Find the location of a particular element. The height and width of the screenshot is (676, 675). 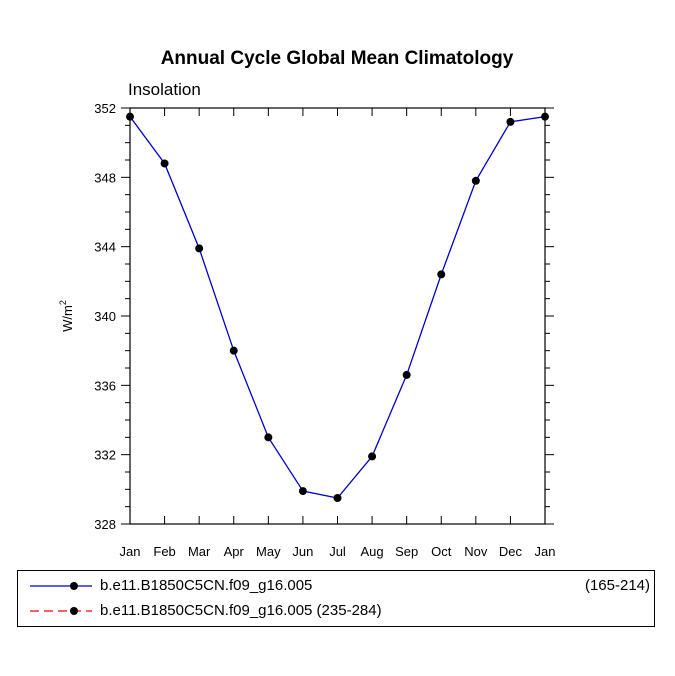

chart-subtitle: Insolation is located at coordinates (164, 89).